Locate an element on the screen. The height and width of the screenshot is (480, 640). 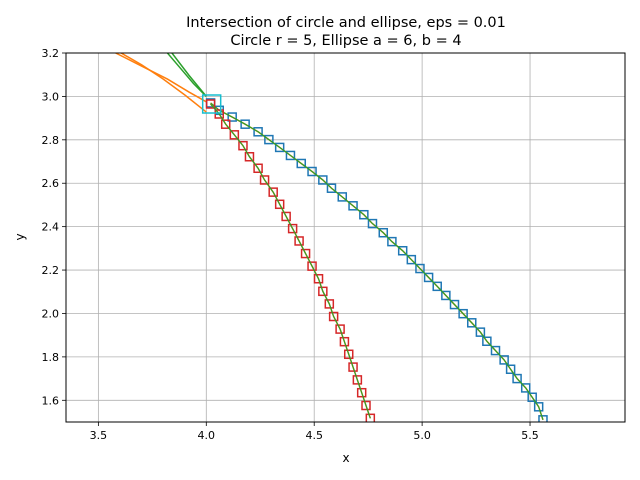
y-tick-label: 2.6 is located at coordinates (51, 183).